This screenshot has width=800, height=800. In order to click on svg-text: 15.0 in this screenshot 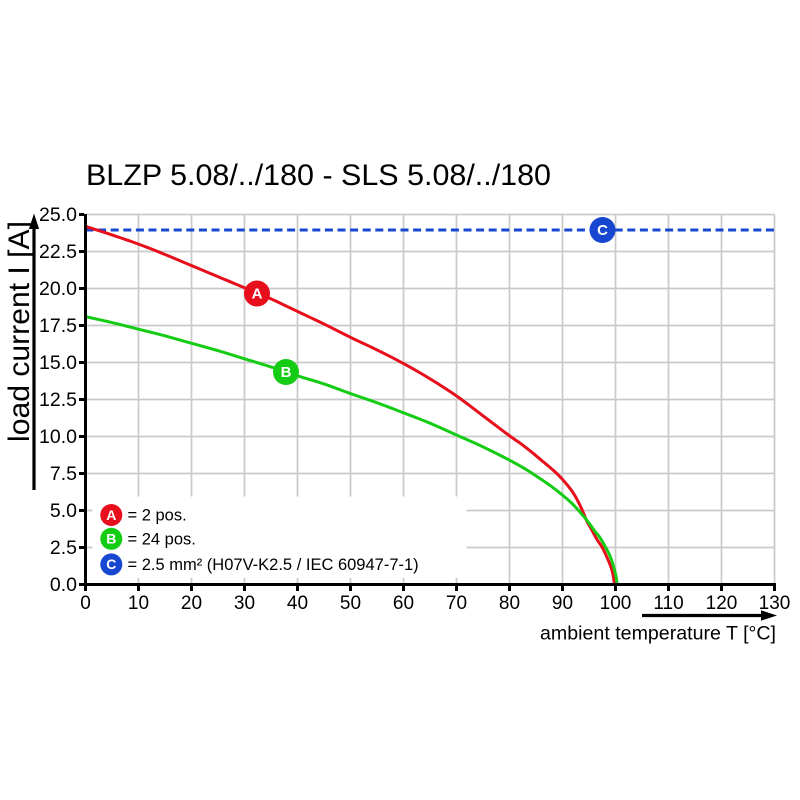, I will do `click(58, 363)`.